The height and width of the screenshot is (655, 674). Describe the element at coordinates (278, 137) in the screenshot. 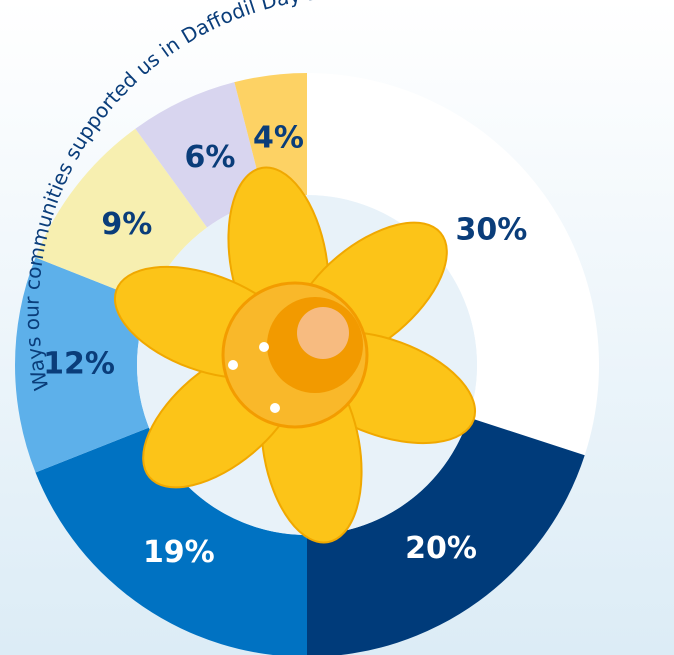

I see `value-label: 4%` at that location.